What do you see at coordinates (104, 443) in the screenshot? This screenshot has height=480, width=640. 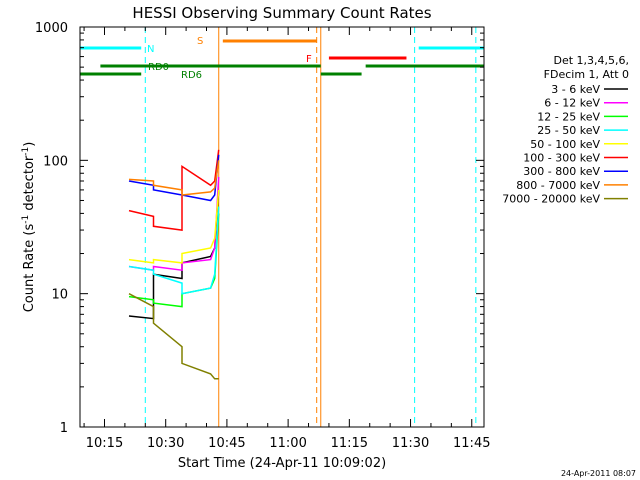 I see `x-tick-label: 10:15` at bounding box center [104, 443].